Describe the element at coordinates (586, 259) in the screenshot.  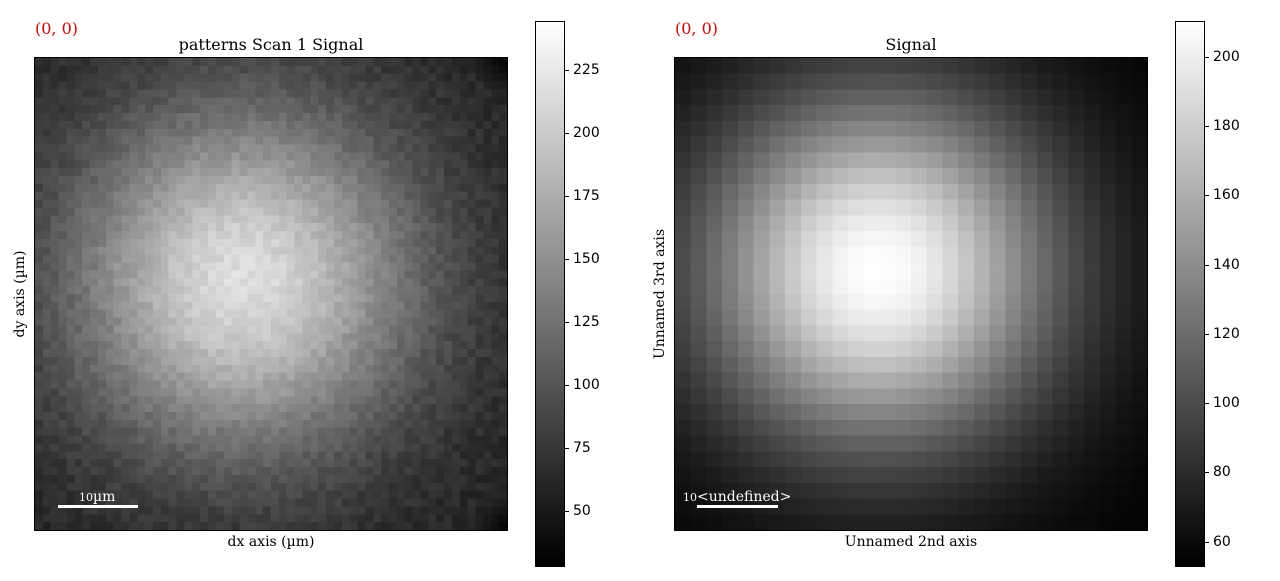
I see `colorbar-tick-label: 150` at that location.